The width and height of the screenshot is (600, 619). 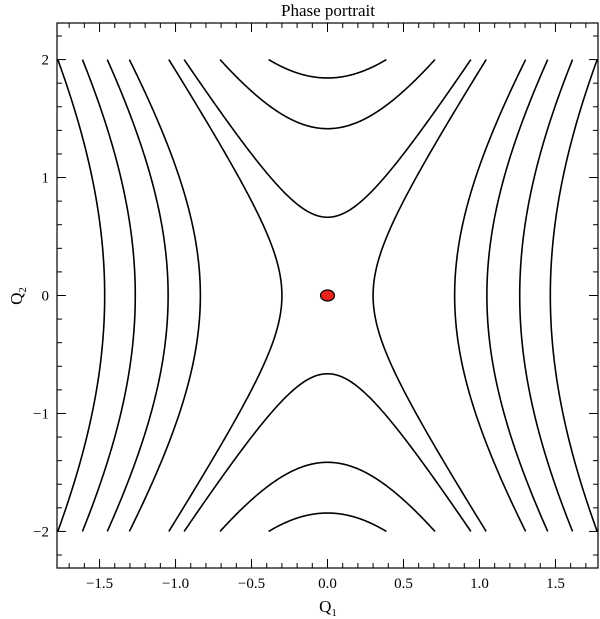 What do you see at coordinates (251, 584) in the screenshot?
I see `x-tick-label: −0.5` at bounding box center [251, 584].